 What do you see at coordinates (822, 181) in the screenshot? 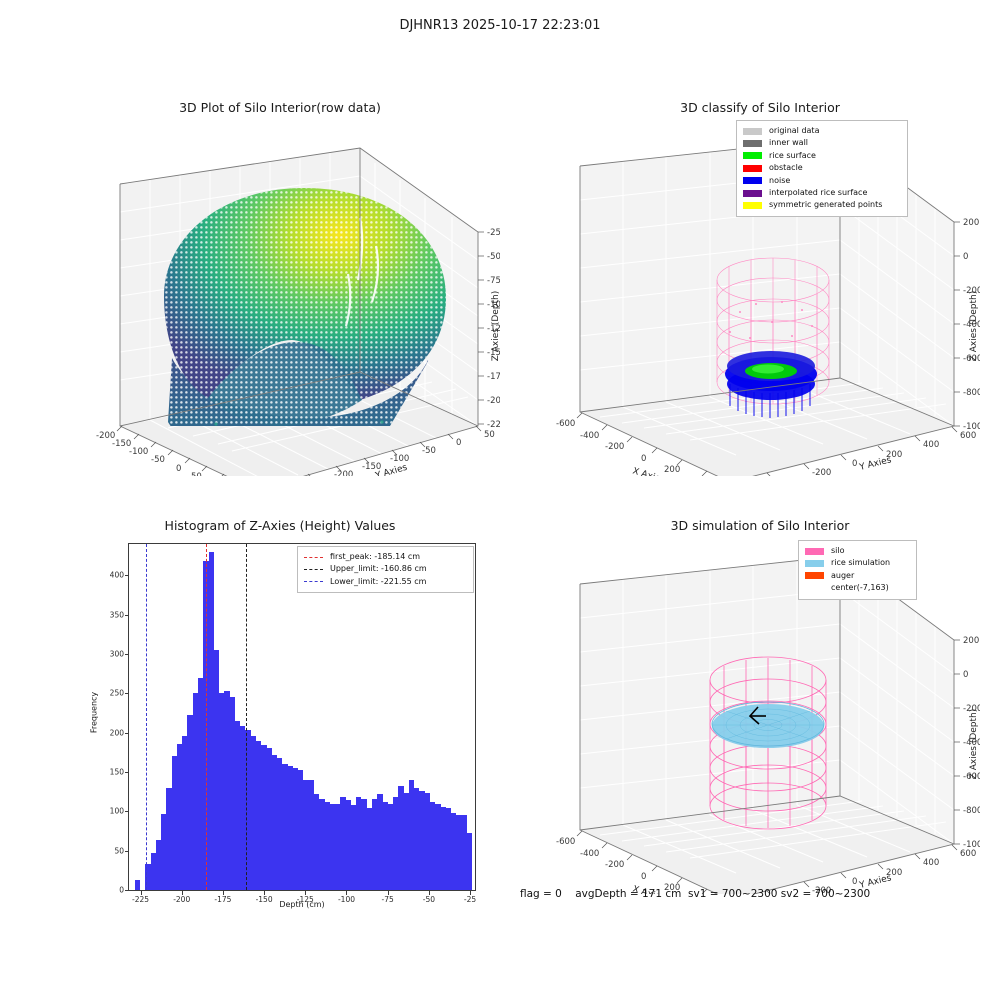
I see `legend-item: noise` at bounding box center [822, 181].